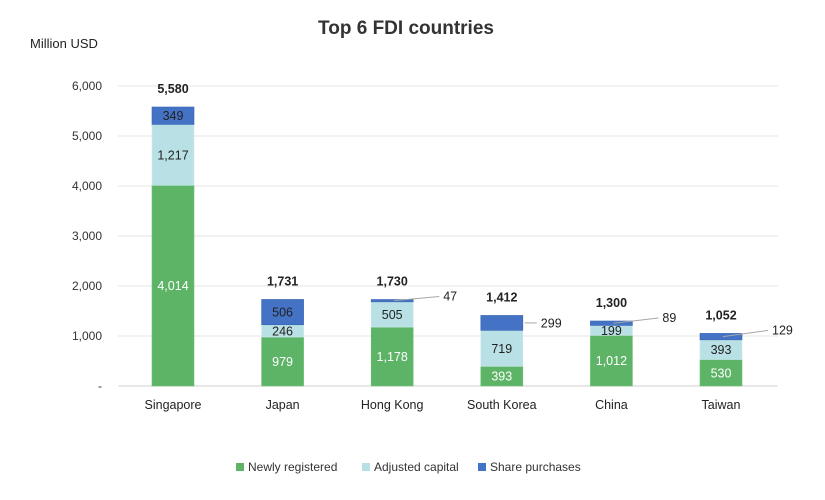 The height and width of the screenshot is (500, 825). Describe the element at coordinates (720, 315) in the screenshot. I see `total-label: 1,052` at that location.